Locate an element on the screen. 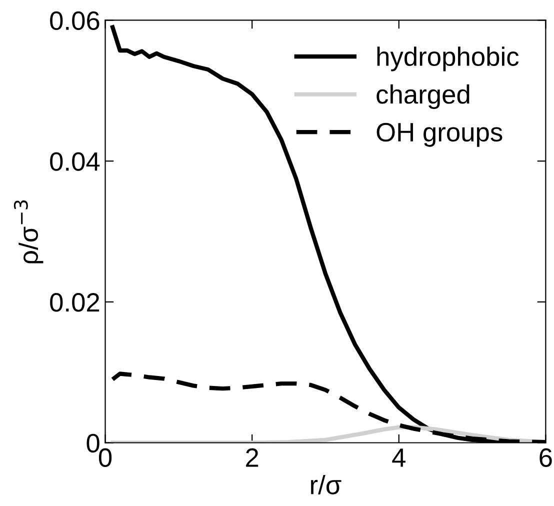 The image size is (554, 506). y-tick-label: 0 is located at coordinates (93, 443).